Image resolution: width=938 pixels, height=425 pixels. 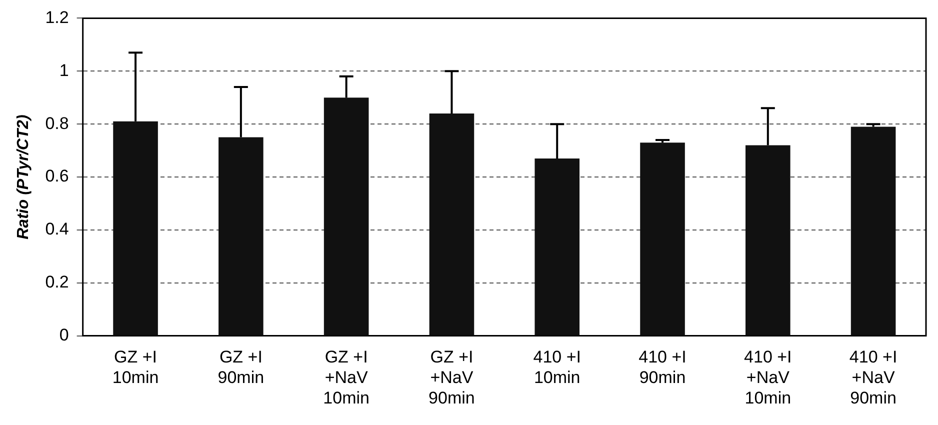 I want to click on y-tick-label: 0.4, so click(x=57, y=229).